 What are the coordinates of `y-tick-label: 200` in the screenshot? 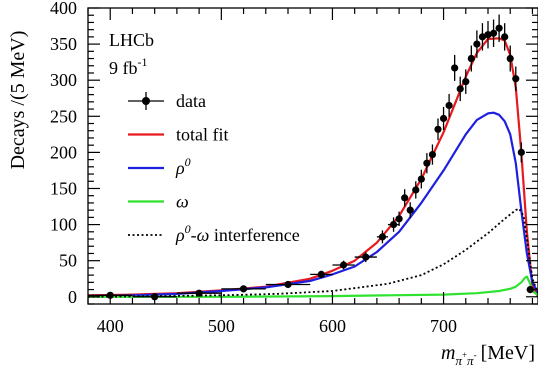 It's located at (63, 152).